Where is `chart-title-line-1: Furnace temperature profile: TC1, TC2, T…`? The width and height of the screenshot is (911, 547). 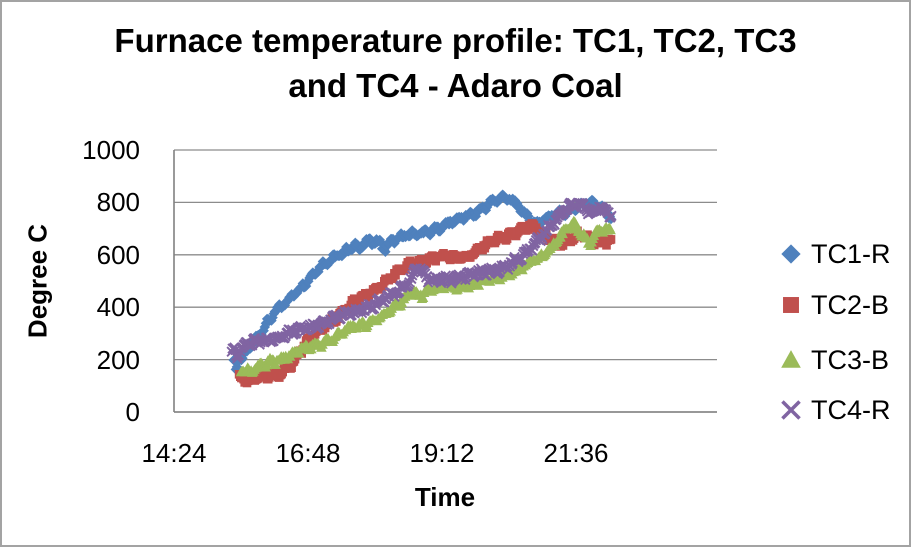
chart-title-line-1: Furnace temperature profile: TC1, TC2, T… is located at coordinates (455, 40).